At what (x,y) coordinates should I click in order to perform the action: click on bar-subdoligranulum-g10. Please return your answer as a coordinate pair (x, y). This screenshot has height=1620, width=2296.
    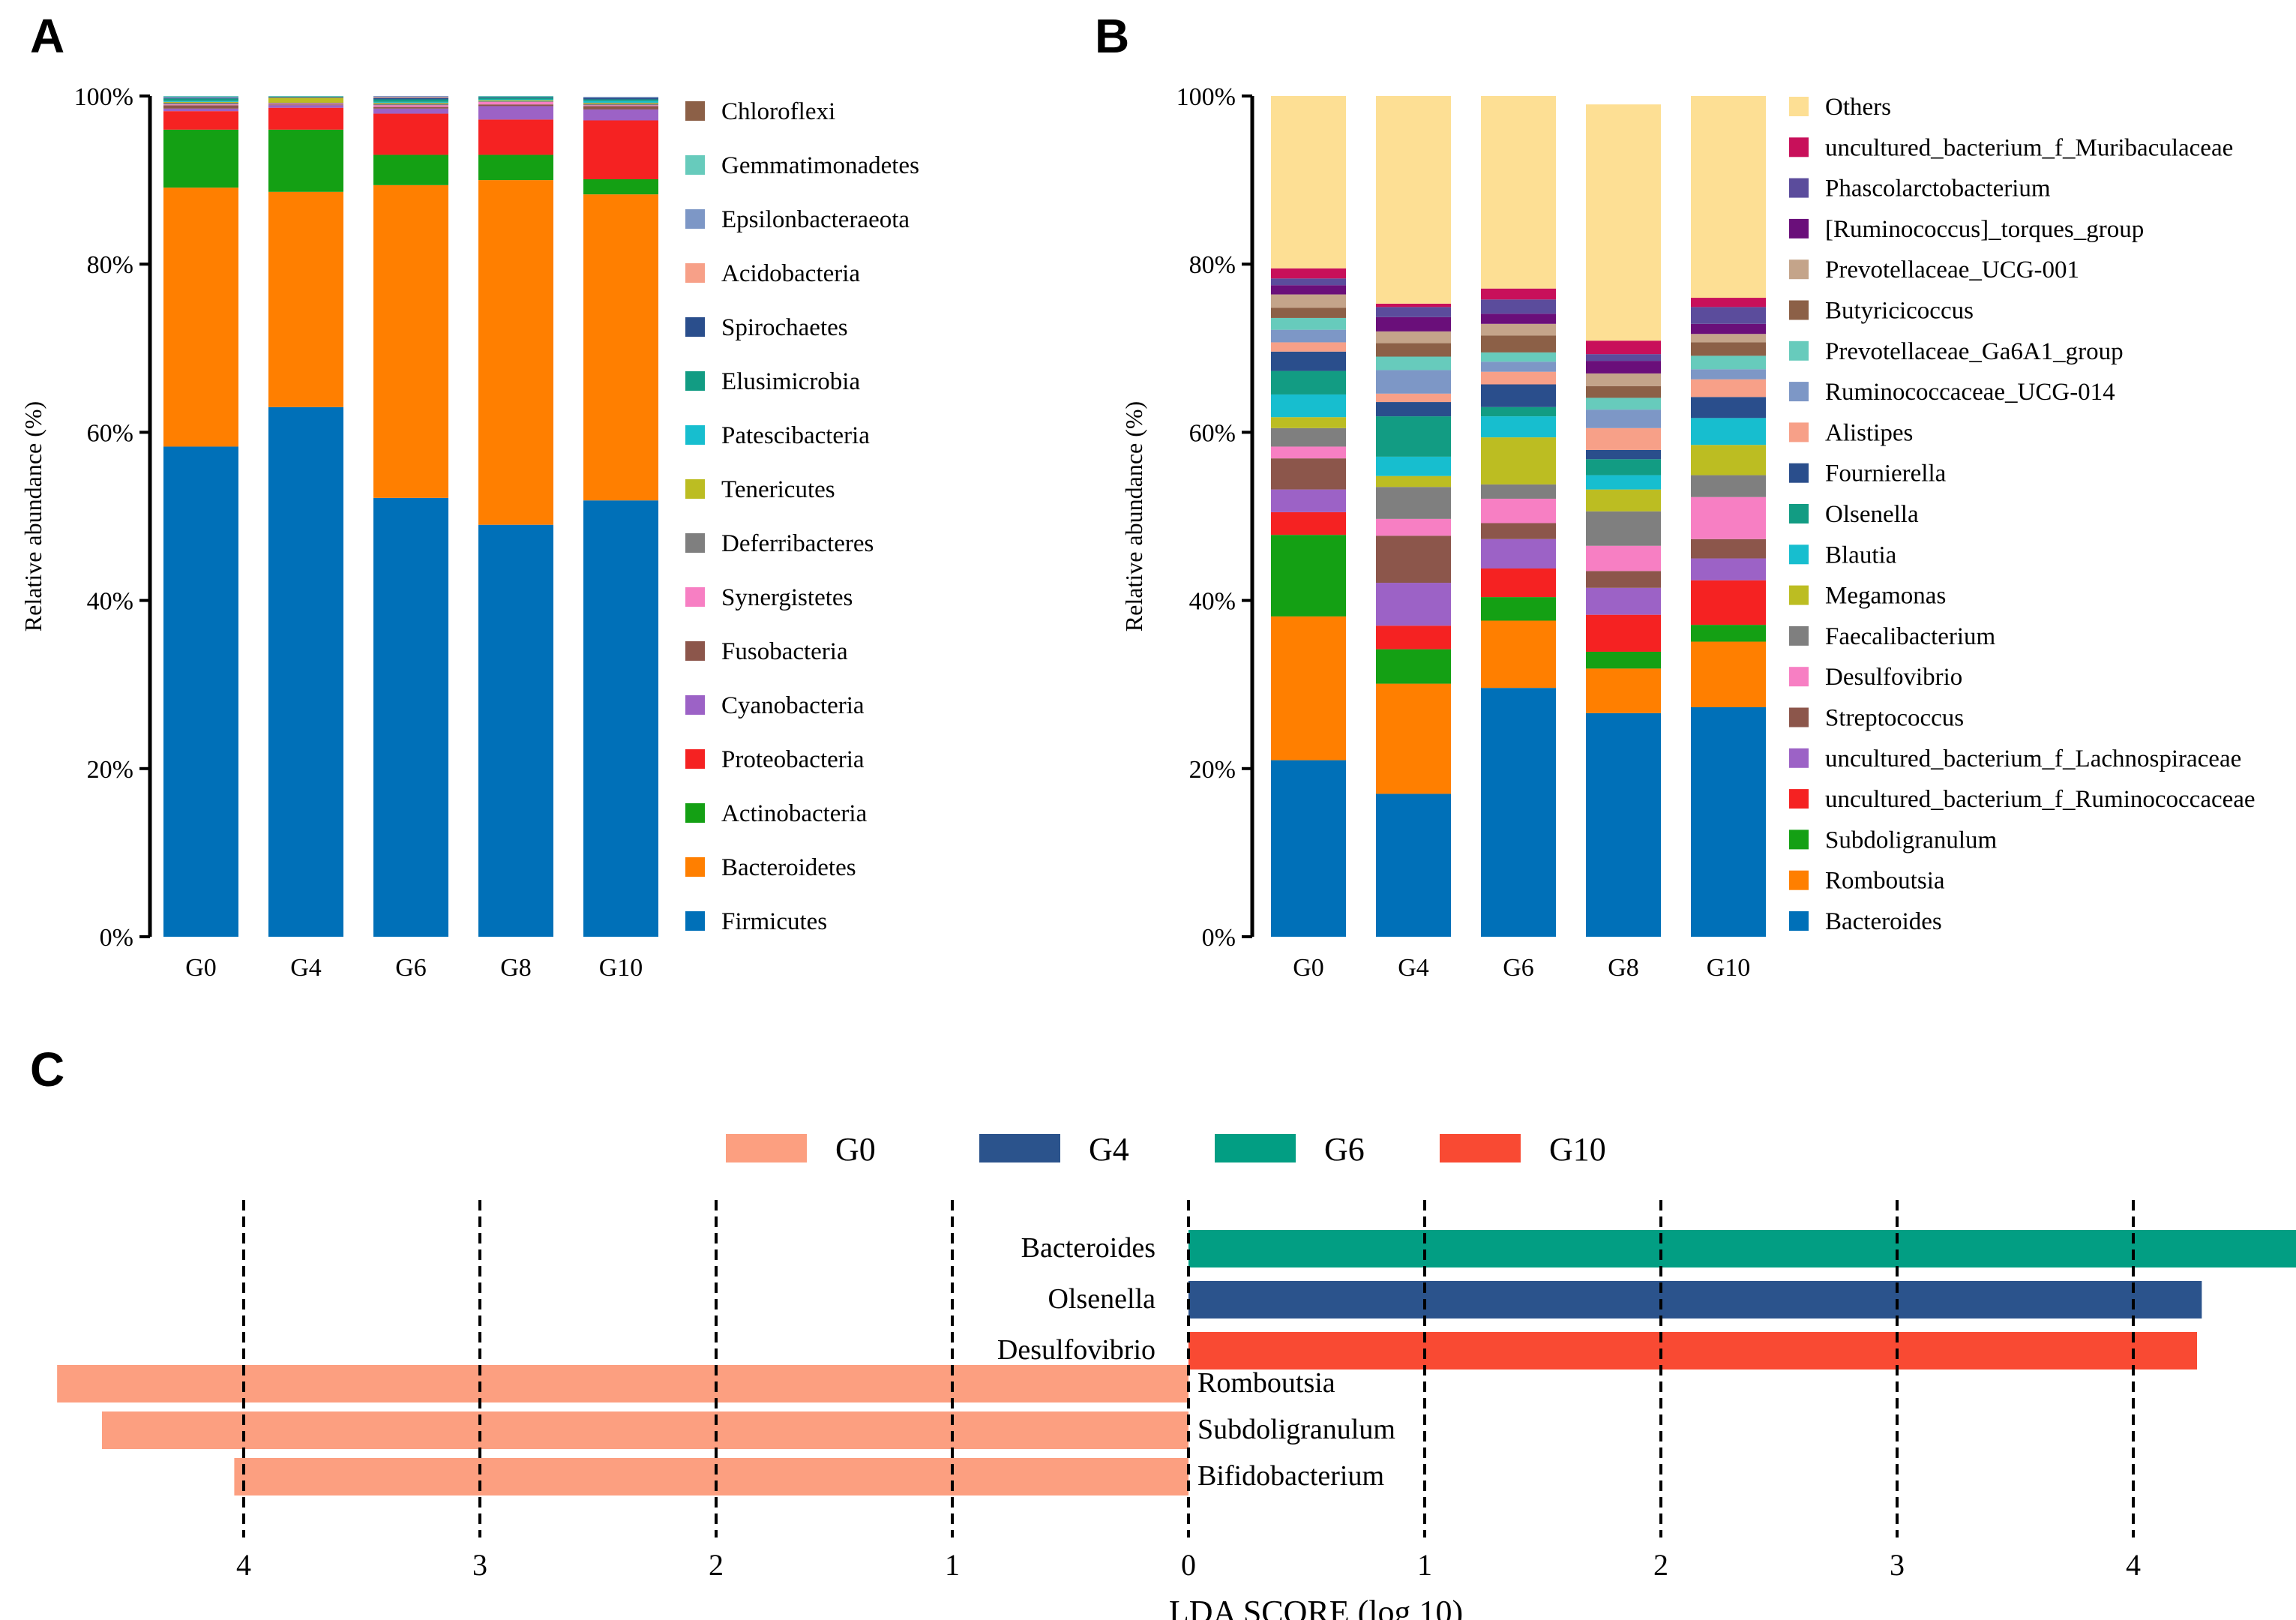
    Looking at the image, I should click on (1728, 633).